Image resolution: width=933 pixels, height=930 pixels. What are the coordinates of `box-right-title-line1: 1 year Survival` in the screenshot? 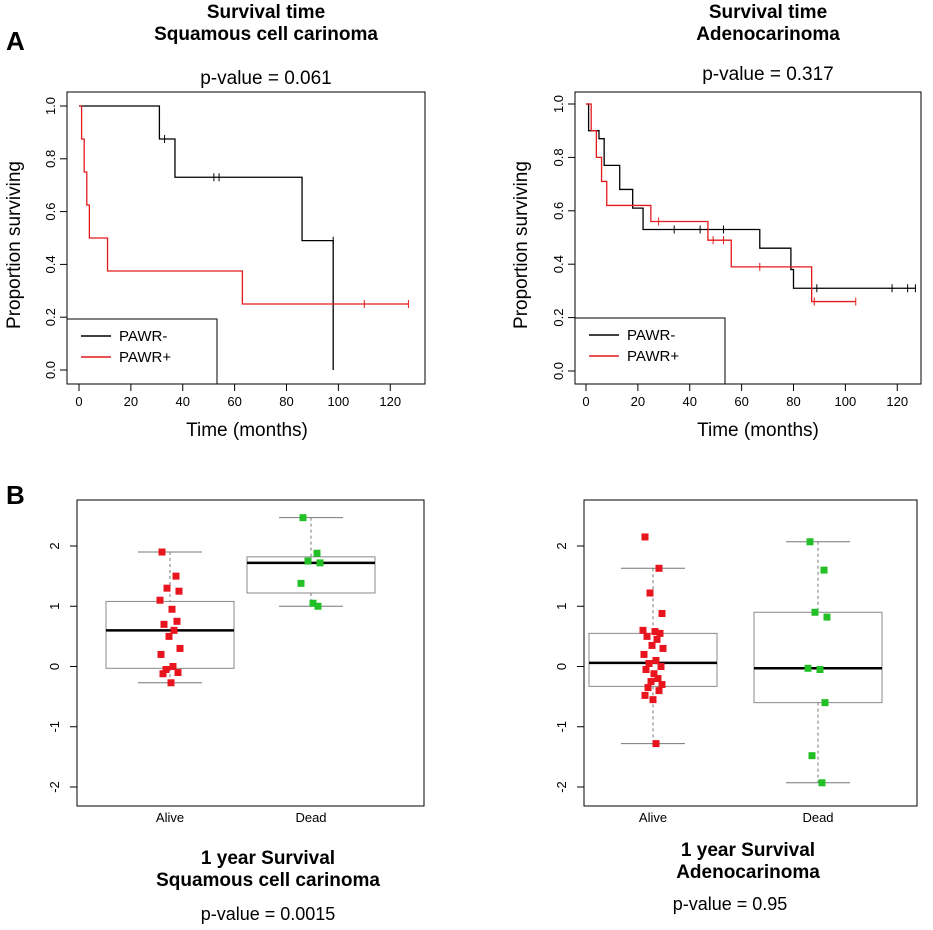 It's located at (748, 850).